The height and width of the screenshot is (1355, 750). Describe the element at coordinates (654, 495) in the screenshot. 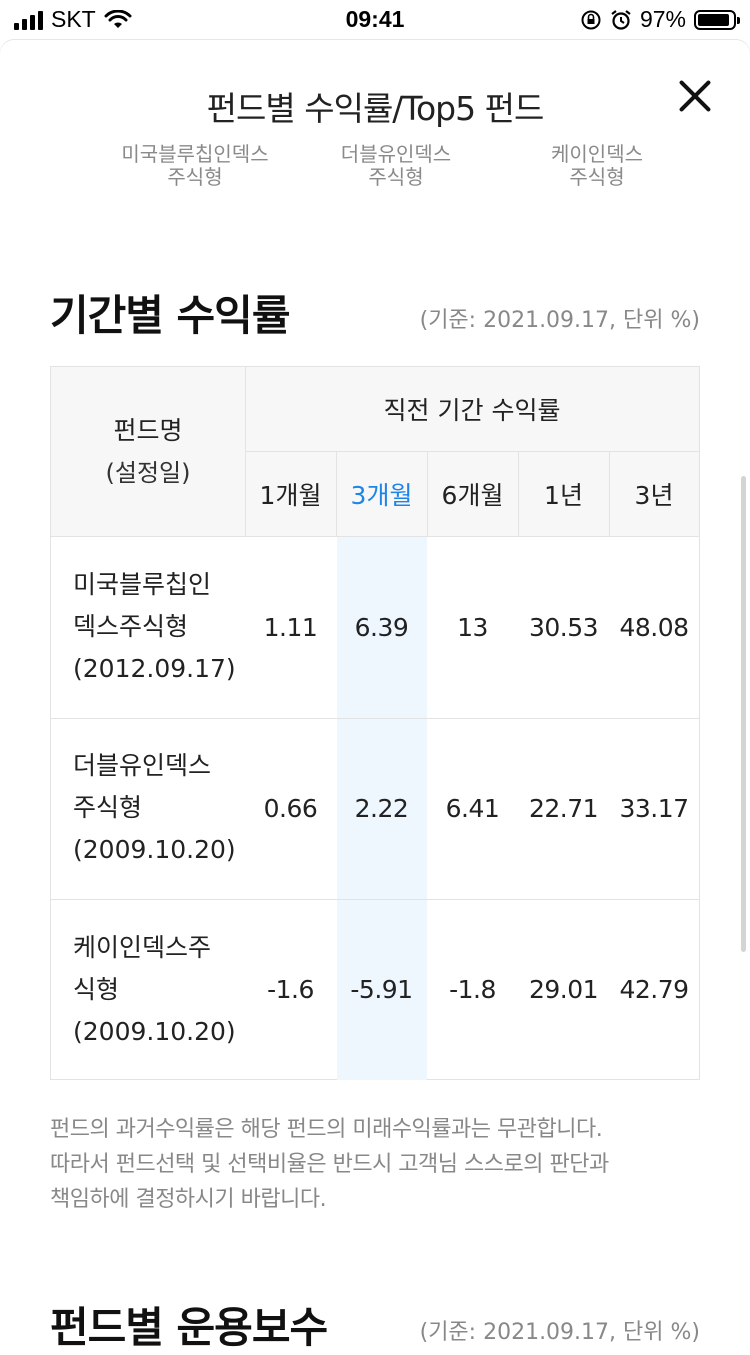

I see `period-header-3y: 3년` at that location.